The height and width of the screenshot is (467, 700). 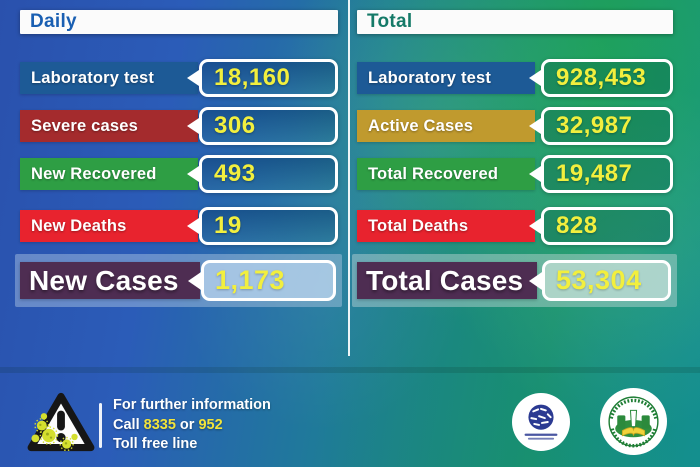 I want to click on highlight-value-box: 1,173, so click(x=268, y=280).